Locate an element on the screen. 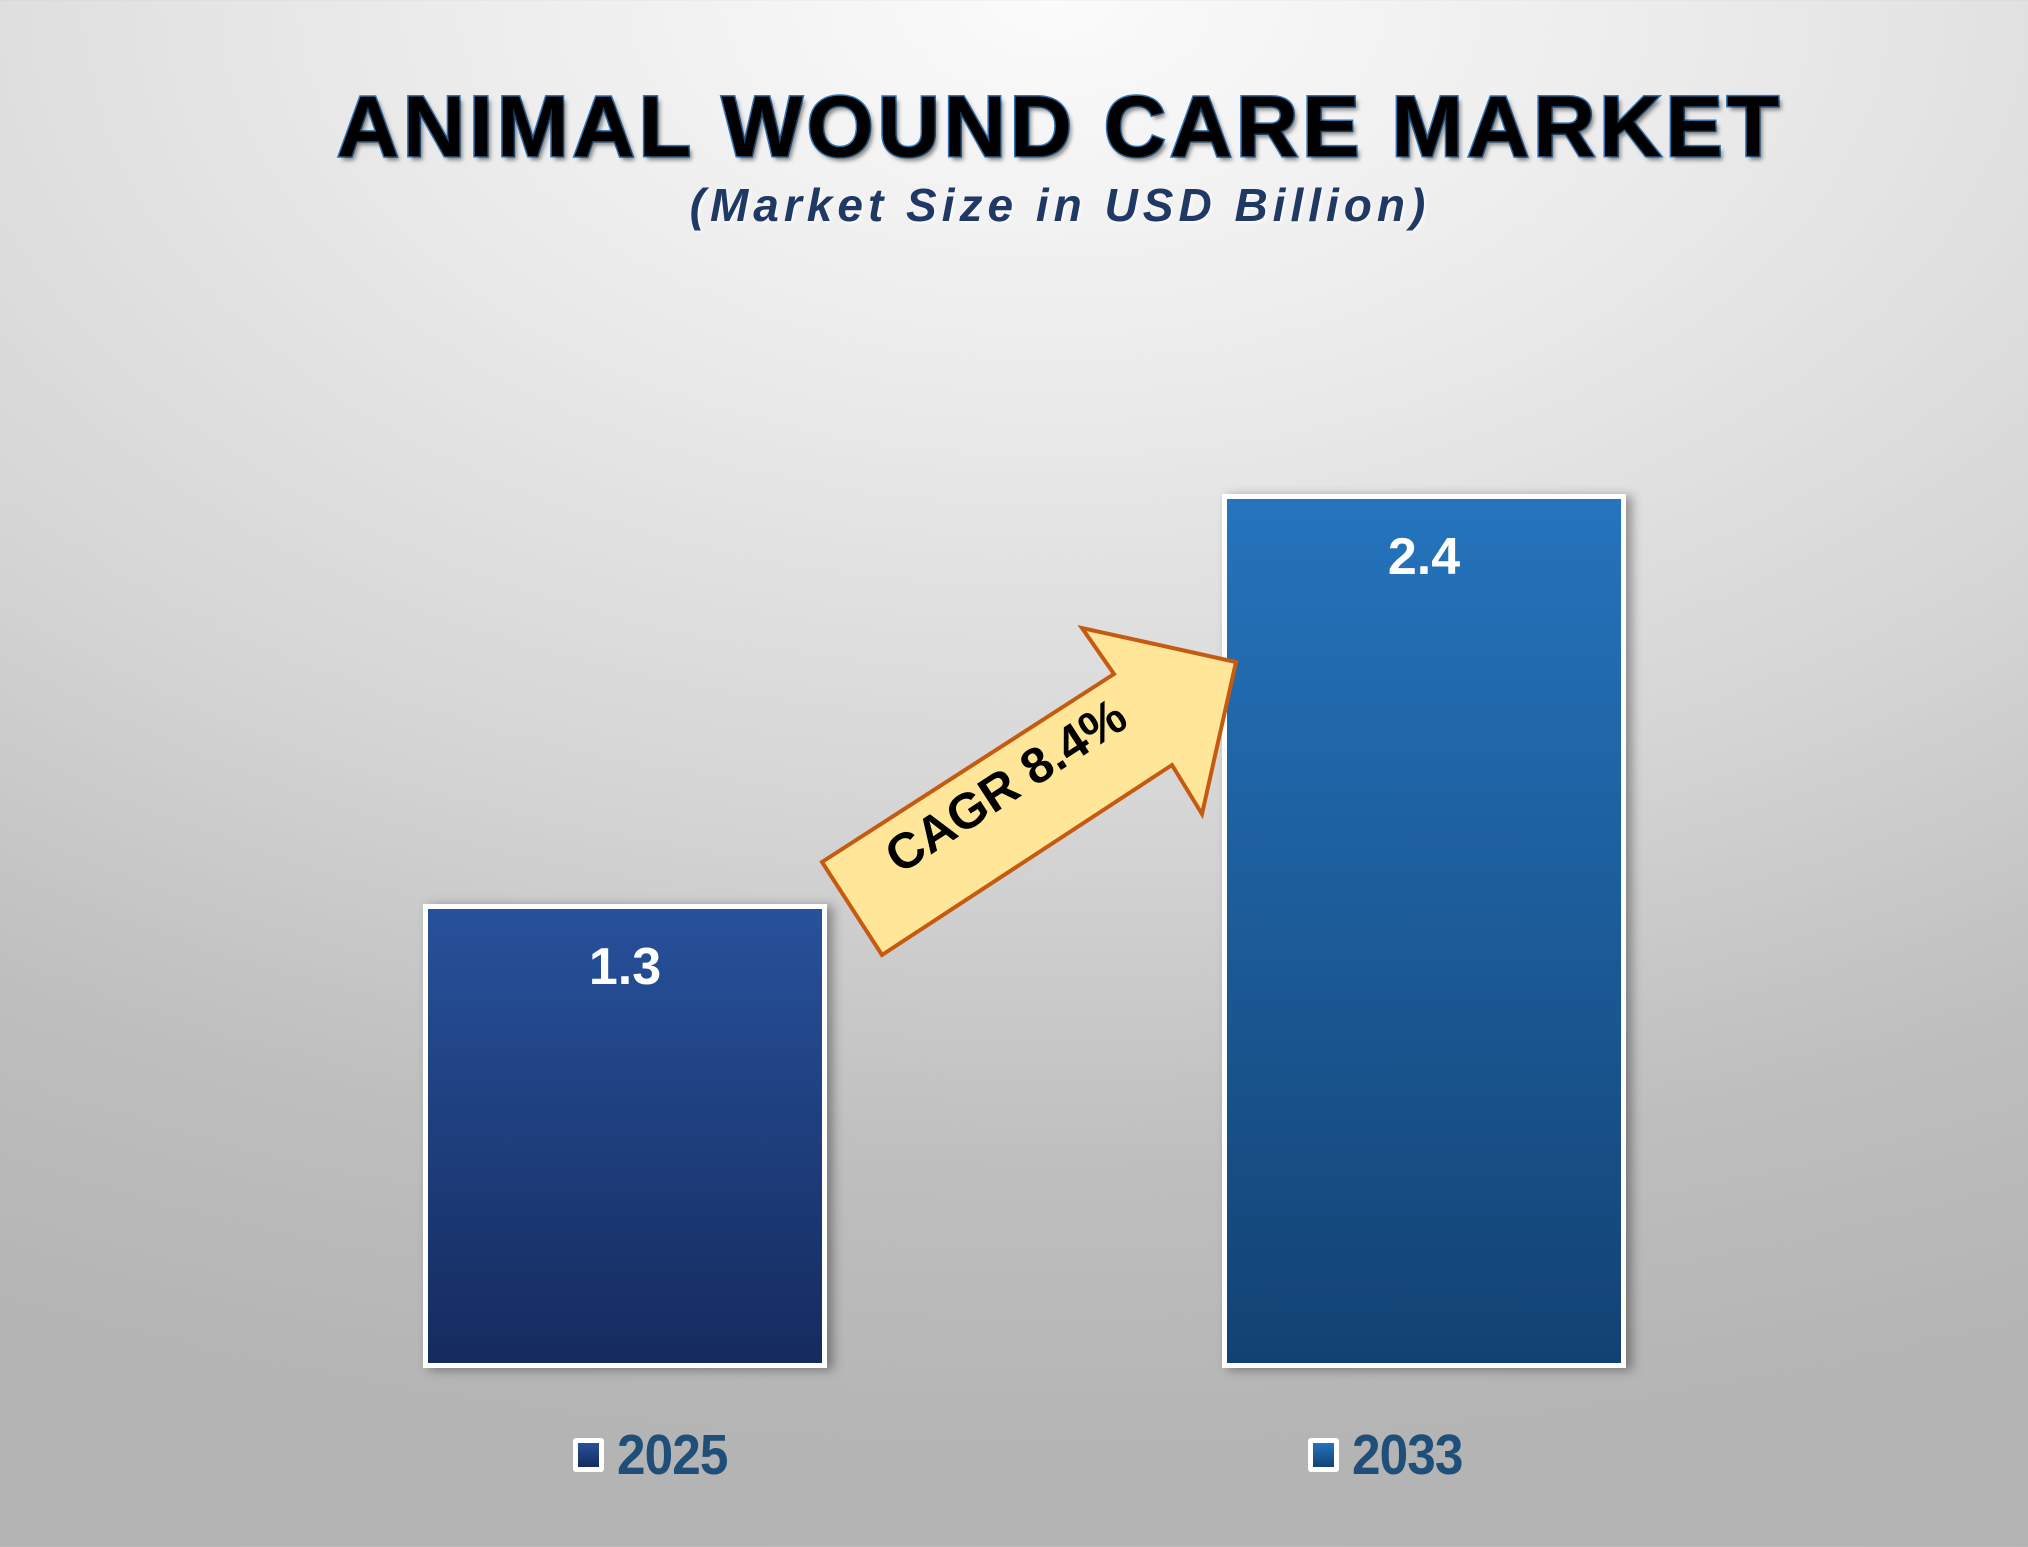 The height and width of the screenshot is (1547, 2028). legend-item-2033: 2033 is located at coordinates (1391, 1454).